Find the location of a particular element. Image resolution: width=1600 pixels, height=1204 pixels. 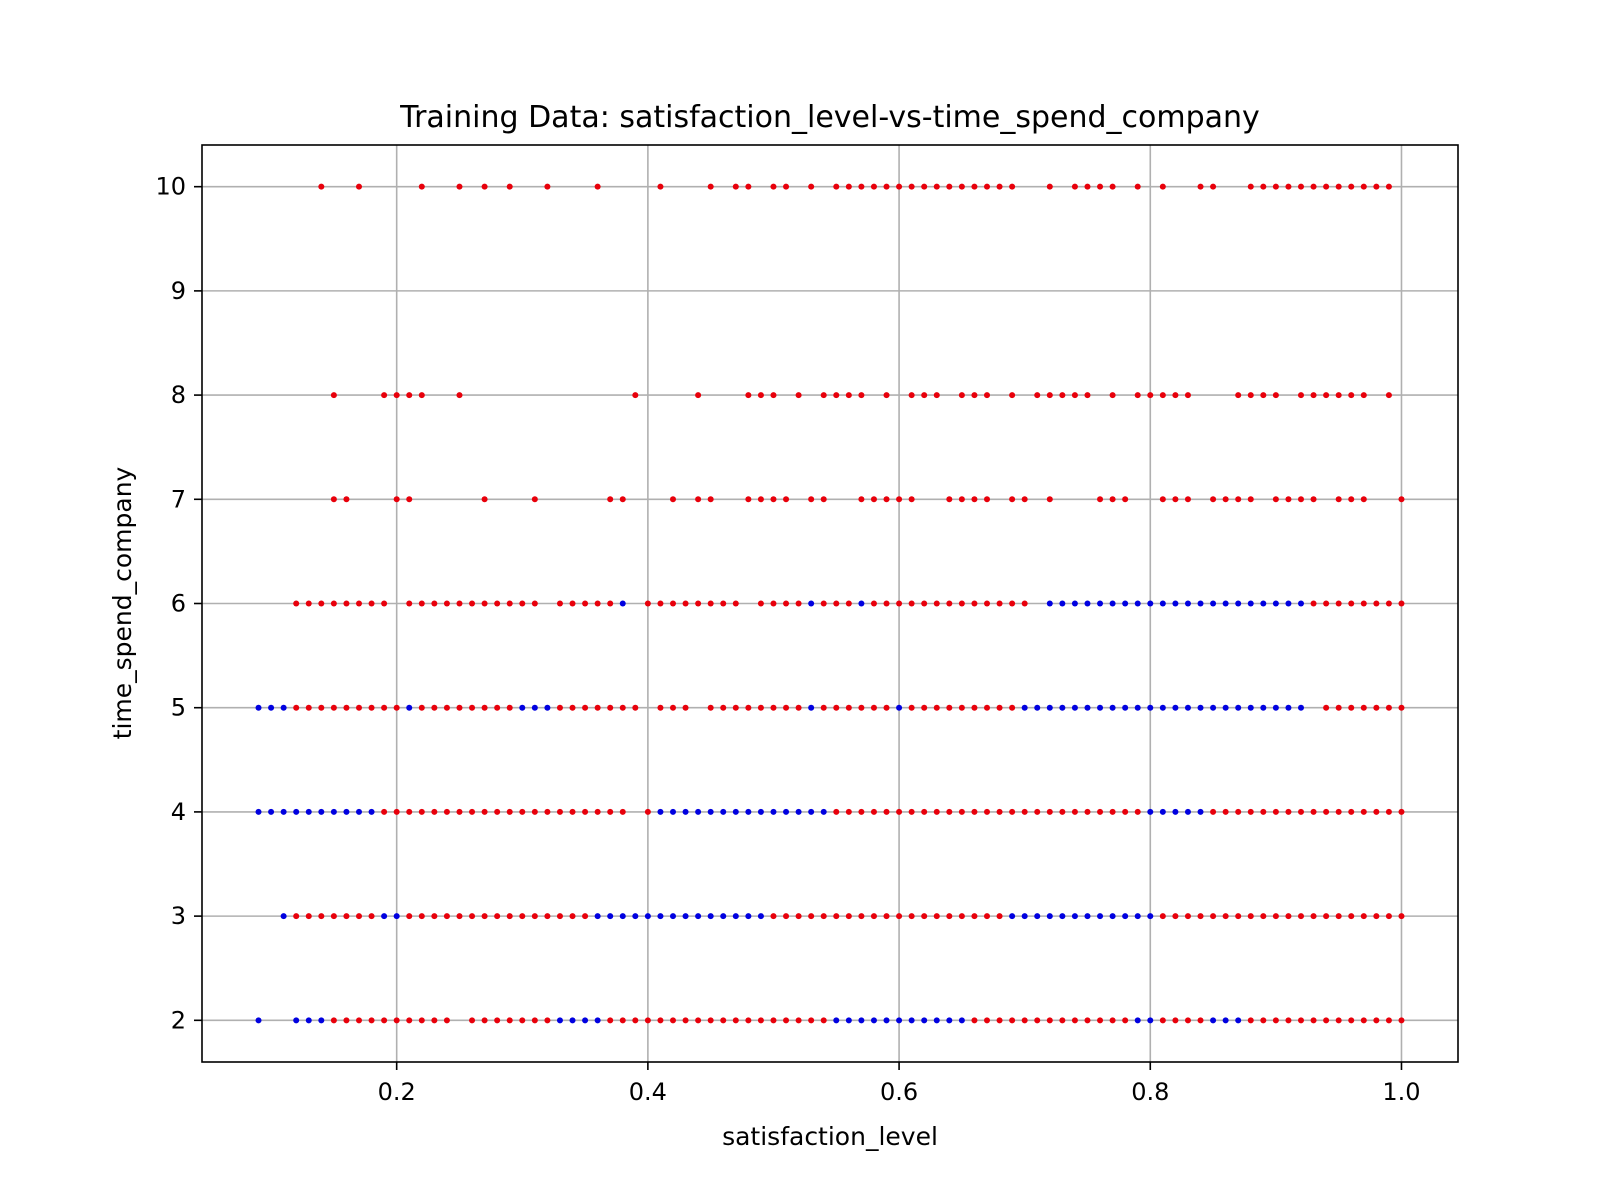

y-tick-label: 10 is located at coordinates (170, 187).